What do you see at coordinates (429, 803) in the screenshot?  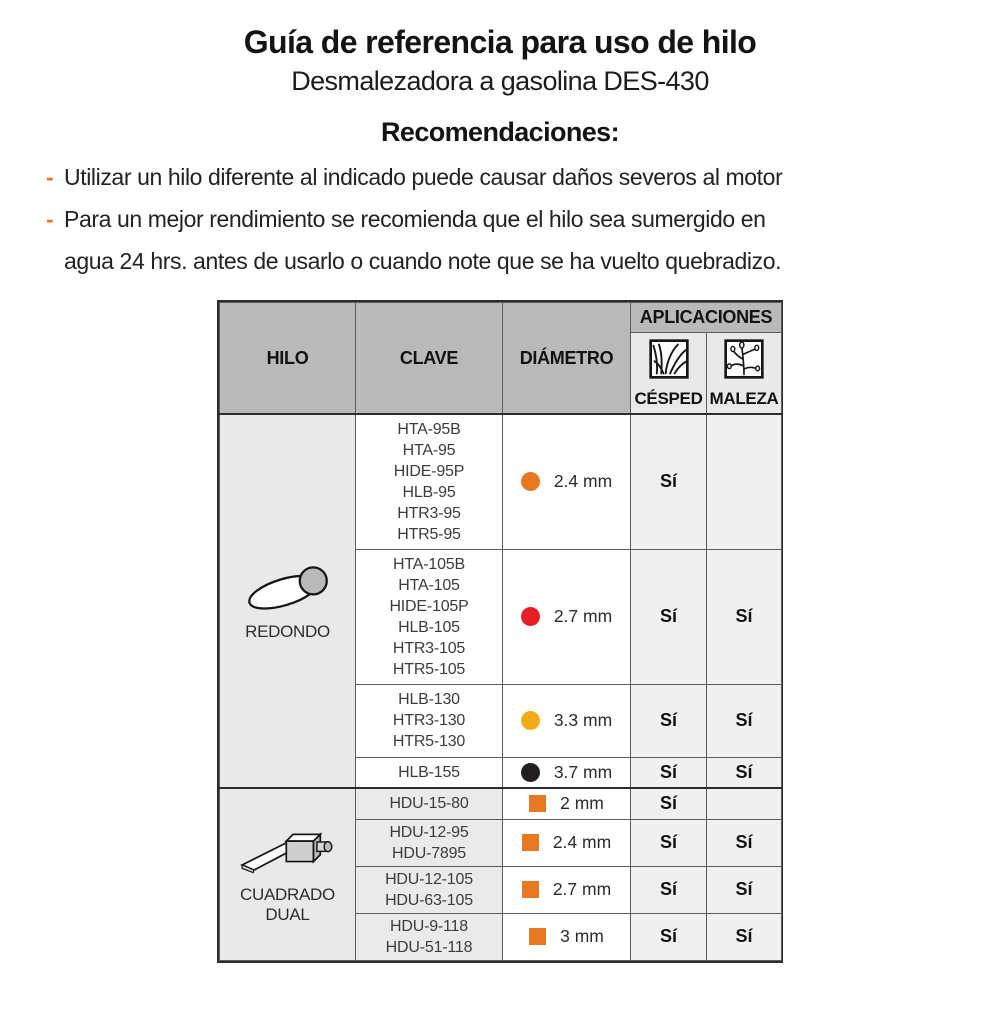 I see `clave-cell: HDU-15-80` at bounding box center [429, 803].